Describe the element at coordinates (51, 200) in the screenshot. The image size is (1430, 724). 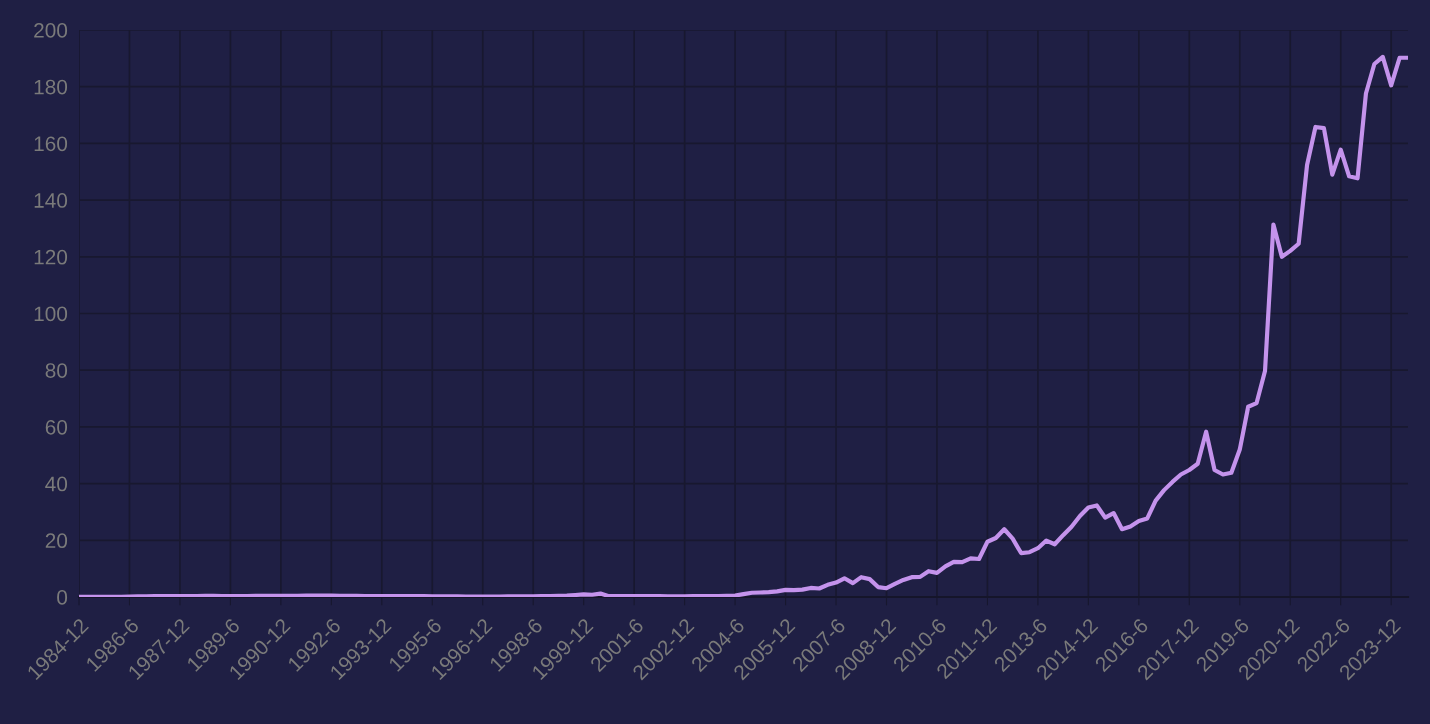
I see `y-tick-label: 140` at that location.